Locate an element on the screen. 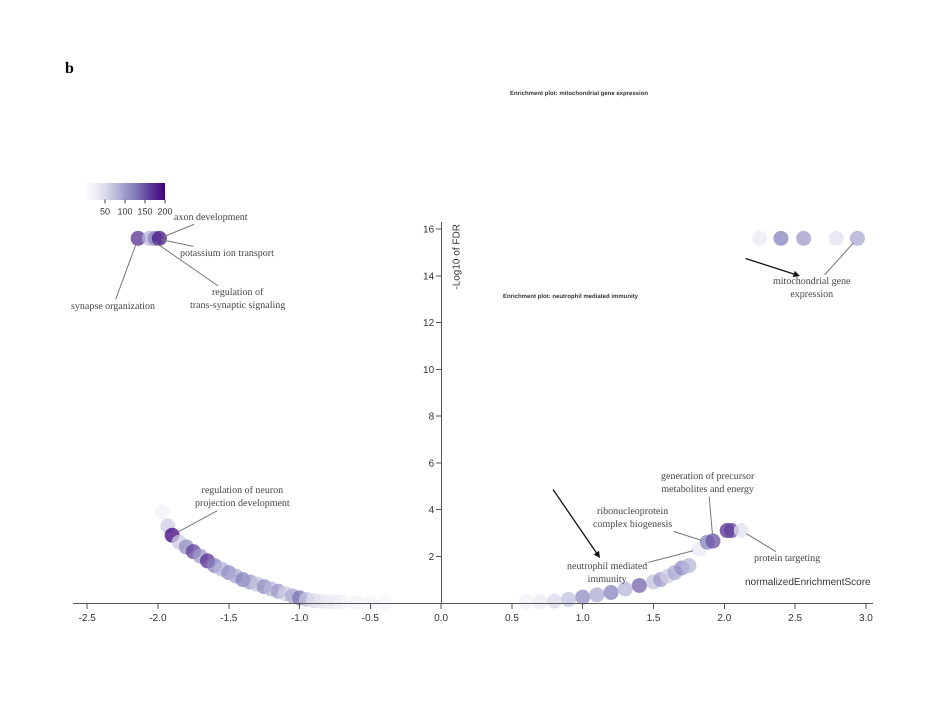 Image resolution: width=931 pixels, height=702 pixels. x-tick-label: -2.0 is located at coordinates (158, 618).